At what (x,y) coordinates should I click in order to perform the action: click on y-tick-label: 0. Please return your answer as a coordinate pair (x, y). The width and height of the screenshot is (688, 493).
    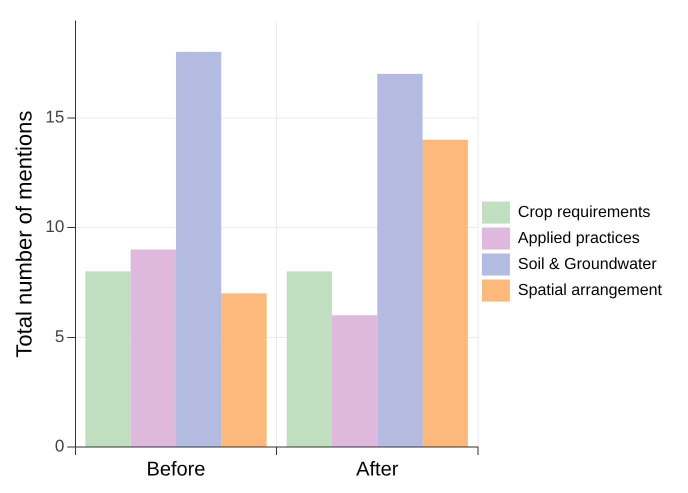
    Looking at the image, I should click on (59, 446).